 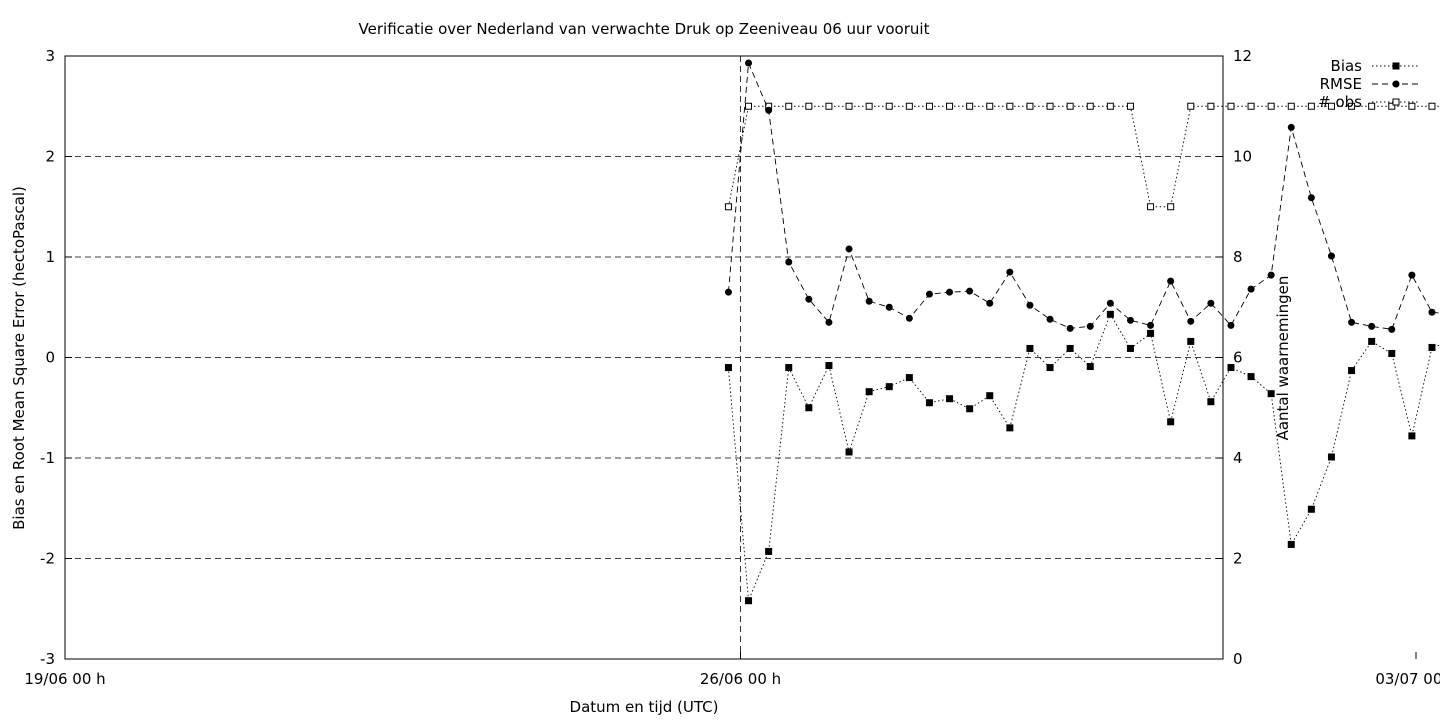 What do you see at coordinates (740, 679) in the screenshot?
I see `x-tick-label: 26/06 00 h` at bounding box center [740, 679].